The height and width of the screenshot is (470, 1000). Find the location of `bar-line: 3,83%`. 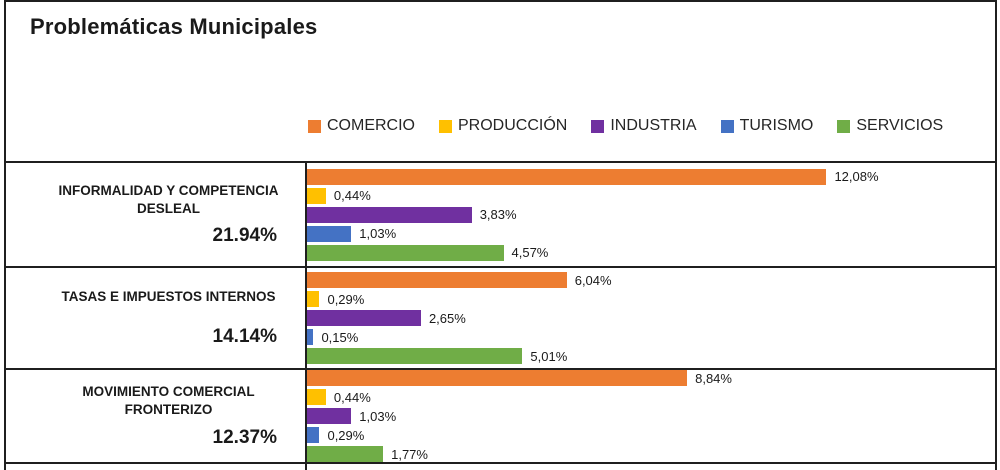

bar-line: 3,83% is located at coordinates (651, 214).